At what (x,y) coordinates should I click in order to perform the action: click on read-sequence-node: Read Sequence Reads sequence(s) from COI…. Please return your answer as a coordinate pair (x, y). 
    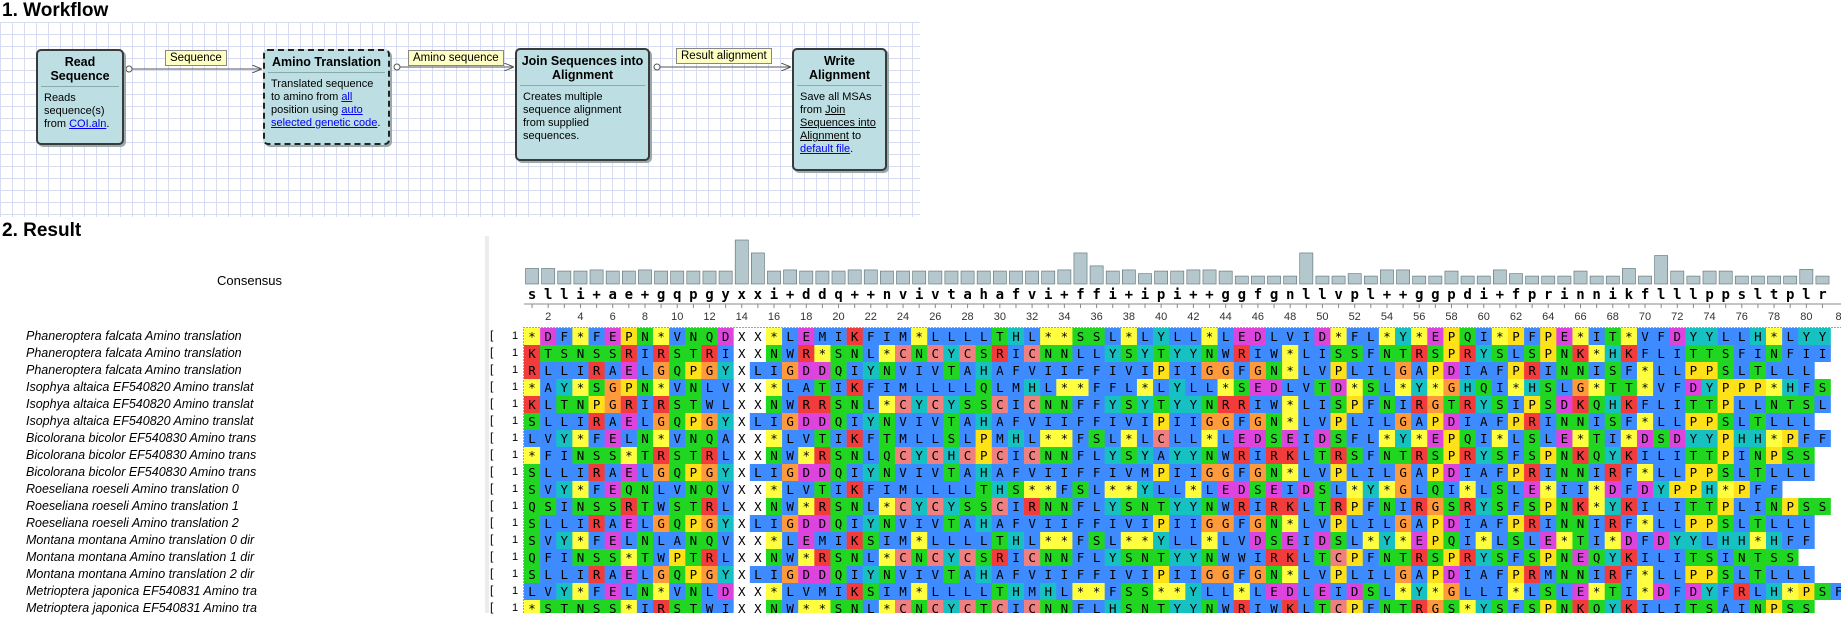
    Looking at the image, I should click on (80, 97).